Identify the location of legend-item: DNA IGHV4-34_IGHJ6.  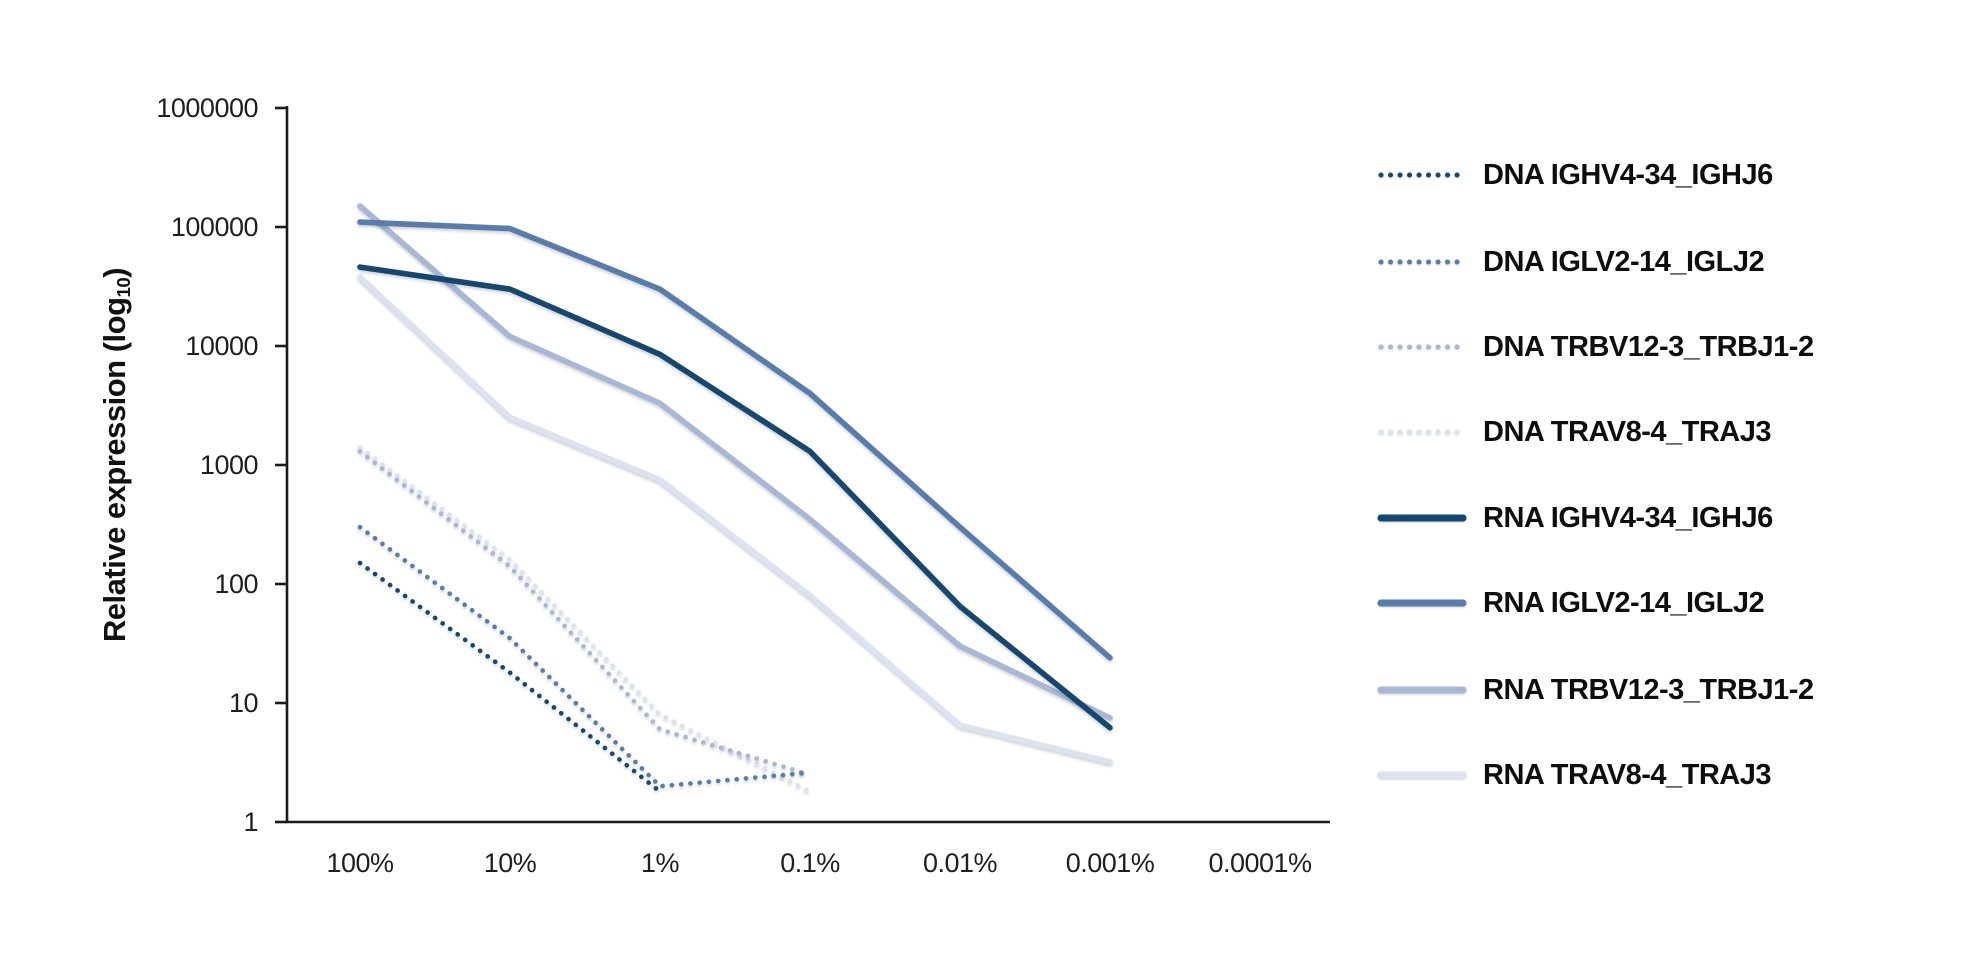
(1575, 175).